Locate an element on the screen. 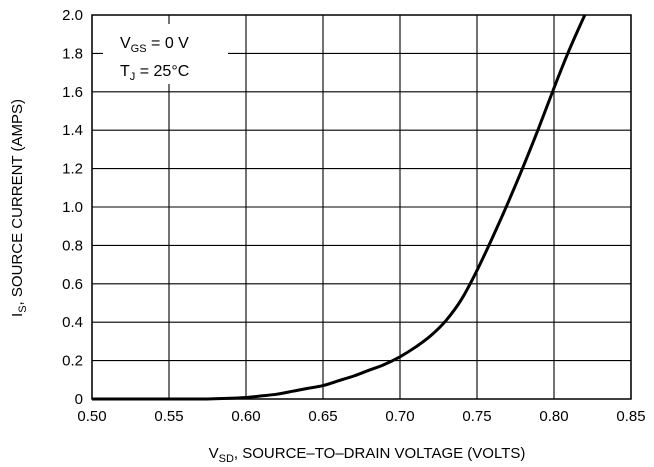 The image size is (654, 467). x-tick-label: 0.85 is located at coordinates (630, 416).